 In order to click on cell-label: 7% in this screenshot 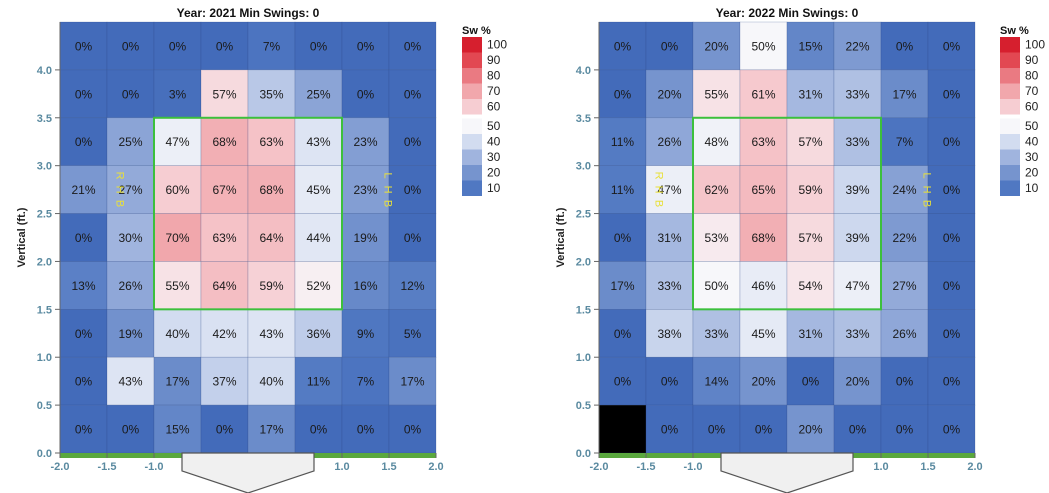, I will do `click(272, 46)`.